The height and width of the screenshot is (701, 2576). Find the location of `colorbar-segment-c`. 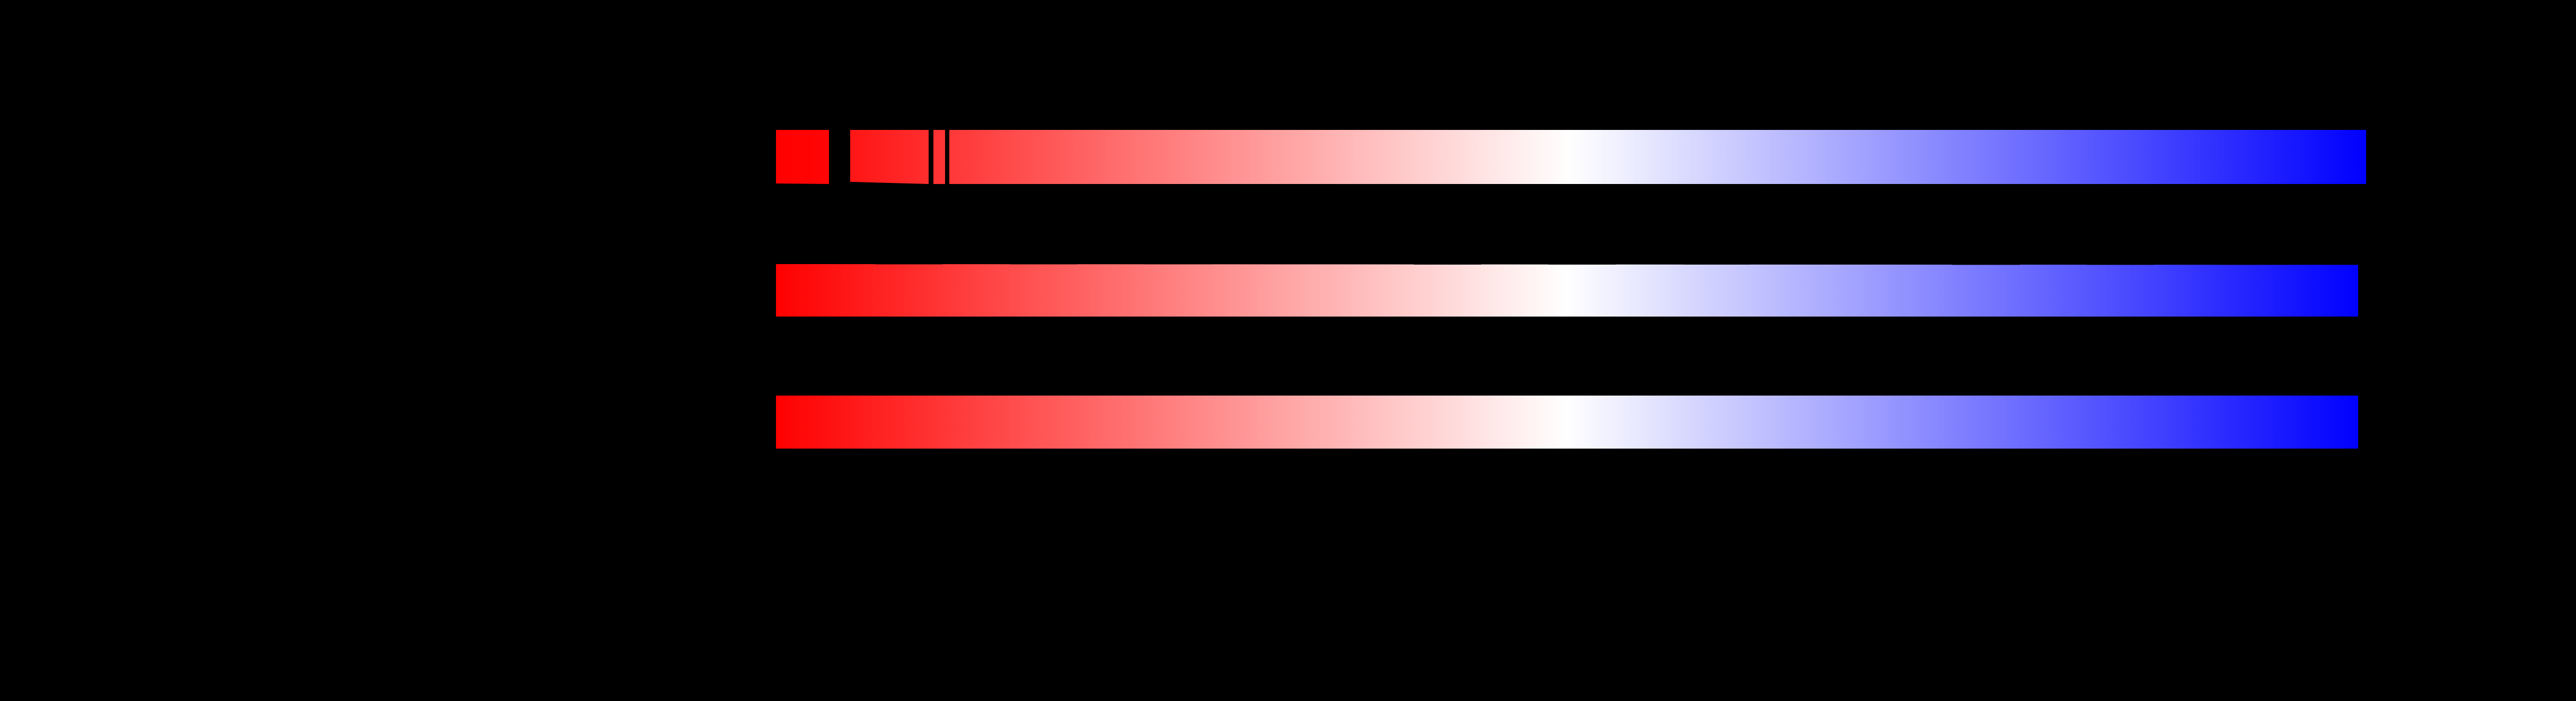

colorbar-segment-c is located at coordinates (939, 157).